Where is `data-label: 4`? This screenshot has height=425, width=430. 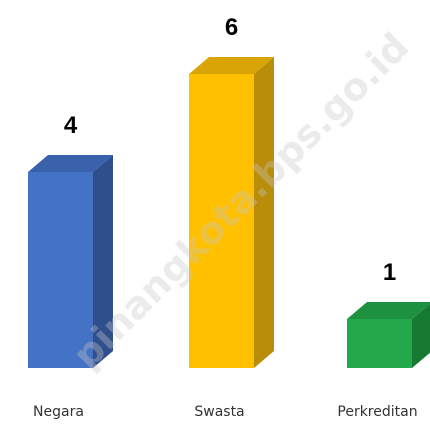 data-label: 4 is located at coordinates (71, 125).